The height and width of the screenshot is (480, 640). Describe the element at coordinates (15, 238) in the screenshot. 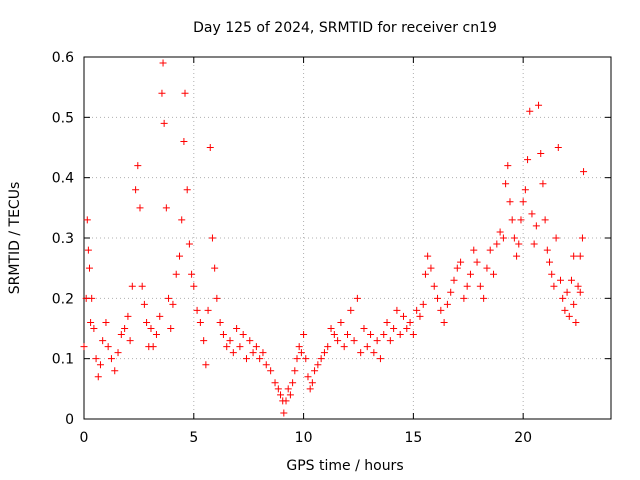

I see `y-axis-label: SRMTID / TECUs` at that location.